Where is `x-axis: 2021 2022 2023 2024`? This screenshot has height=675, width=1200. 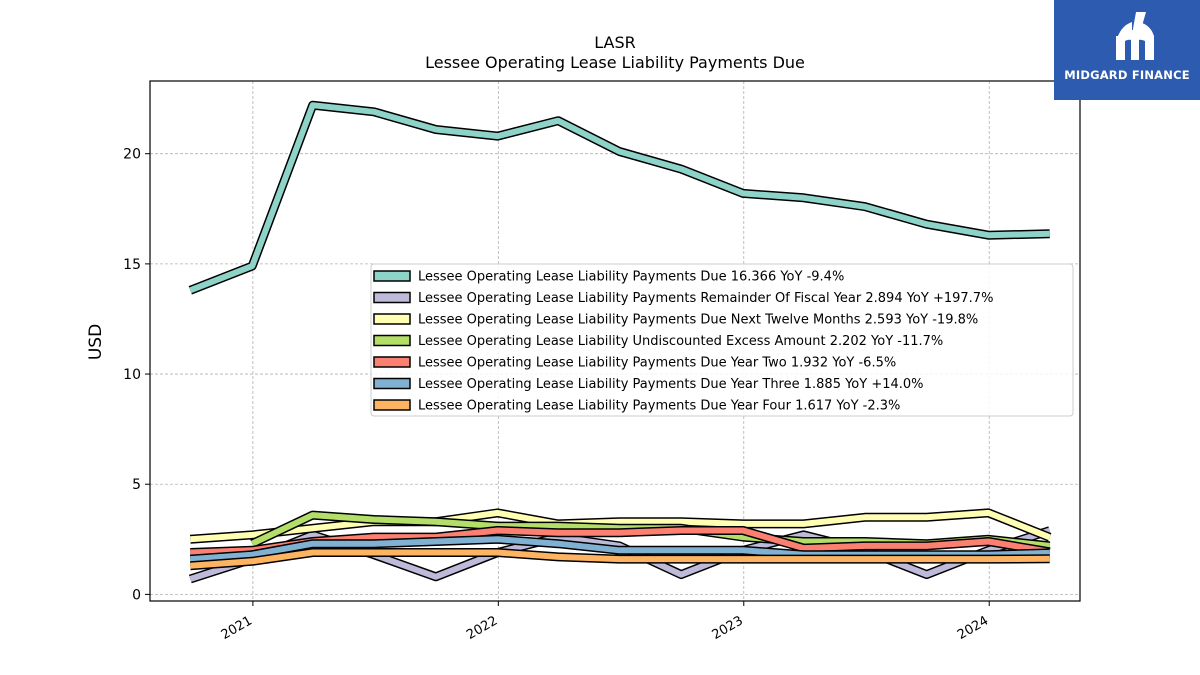 x-axis: 2021 2022 2023 2024 is located at coordinates (605, 622).